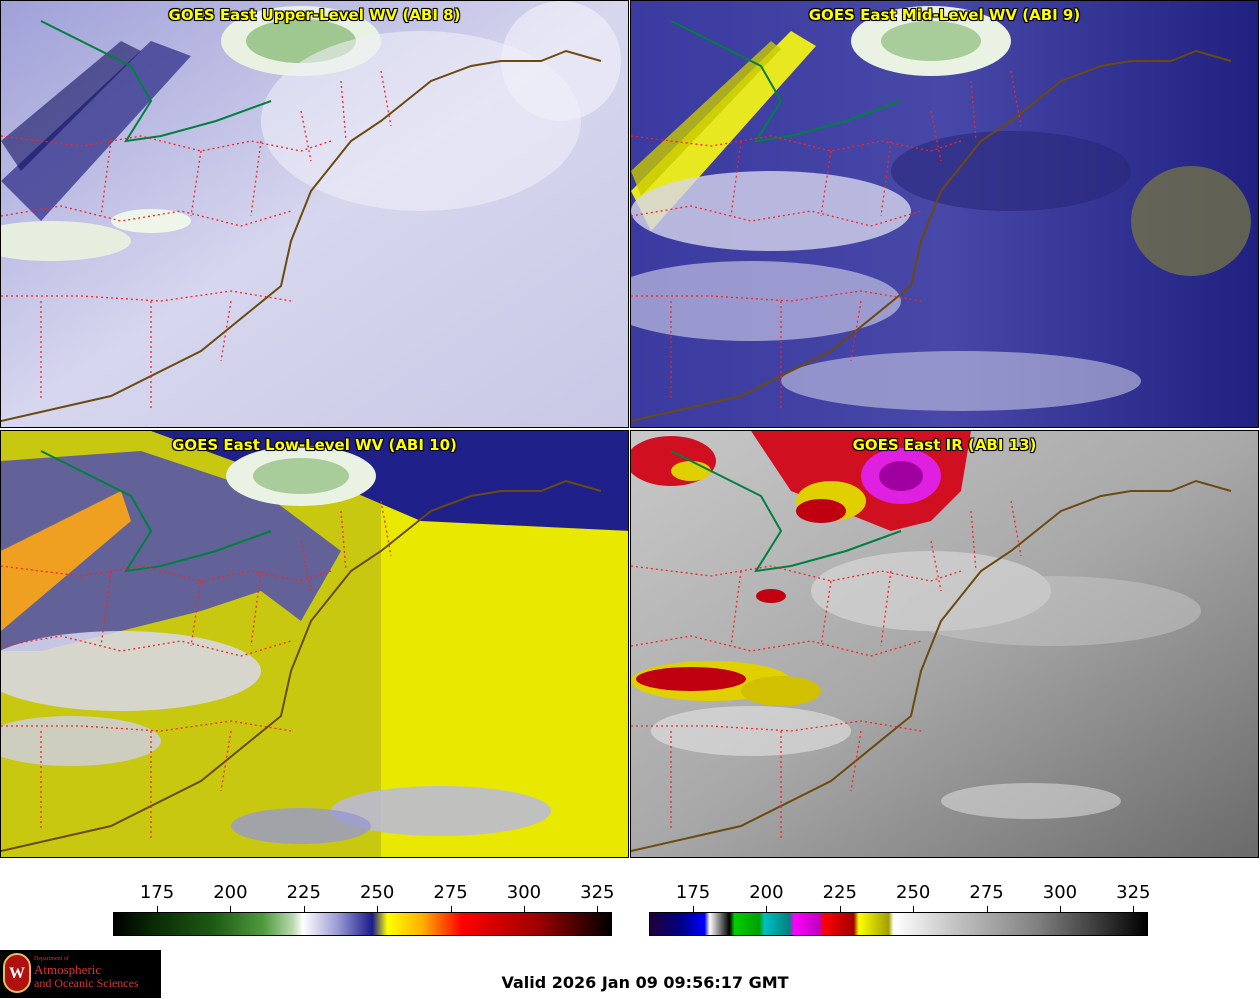 This screenshot has width=1260, height=999. I want to click on ir-colorbar-ticks: 175 200 225 250 275 300 325, so click(900, 898).